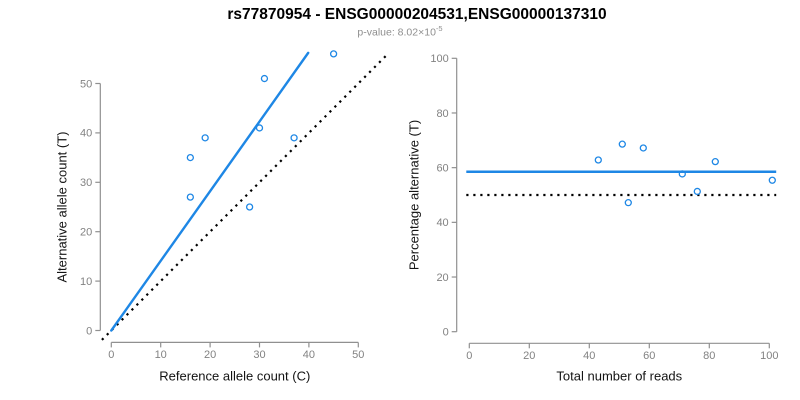  What do you see at coordinates (259, 355) in the screenshot?
I see `x-tick-label: 30` at bounding box center [259, 355].